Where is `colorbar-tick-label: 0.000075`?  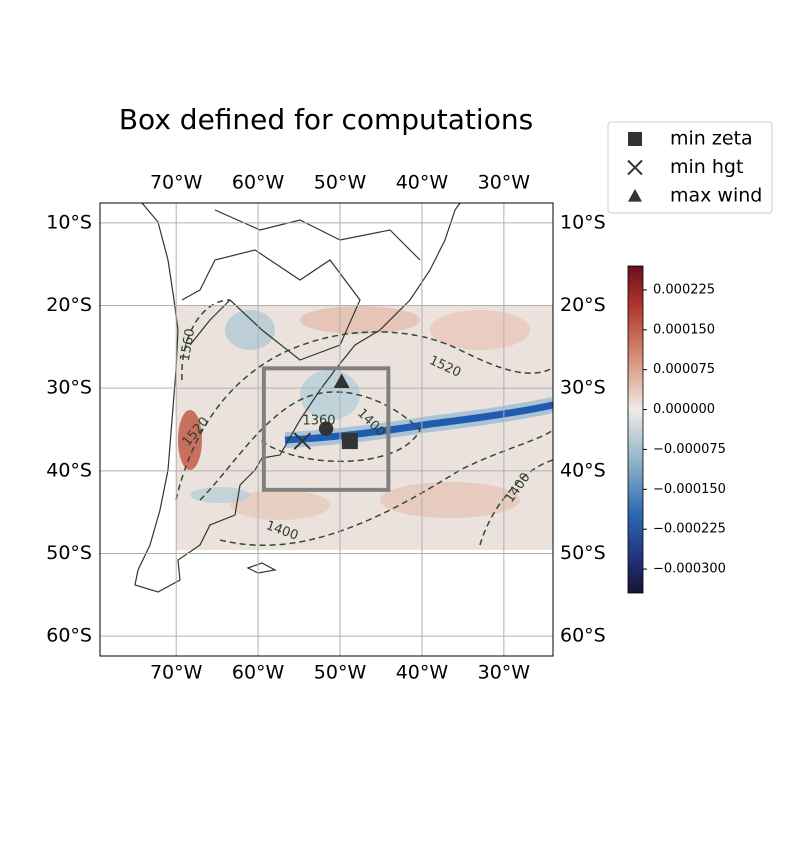
colorbar-tick-label: 0.000075 is located at coordinates (684, 369).